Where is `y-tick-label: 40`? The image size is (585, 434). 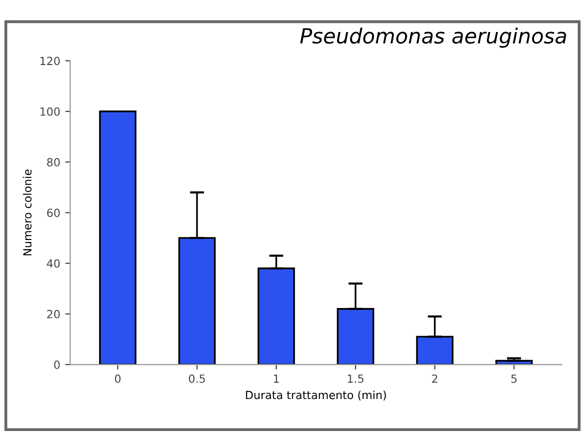
y-tick-label: 40 is located at coordinates (53, 263).